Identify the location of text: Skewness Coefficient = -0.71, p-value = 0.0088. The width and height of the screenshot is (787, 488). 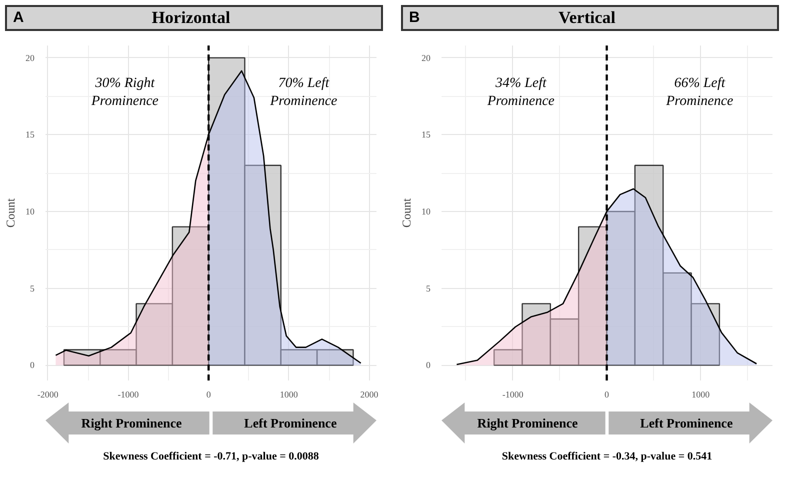
(211, 456).